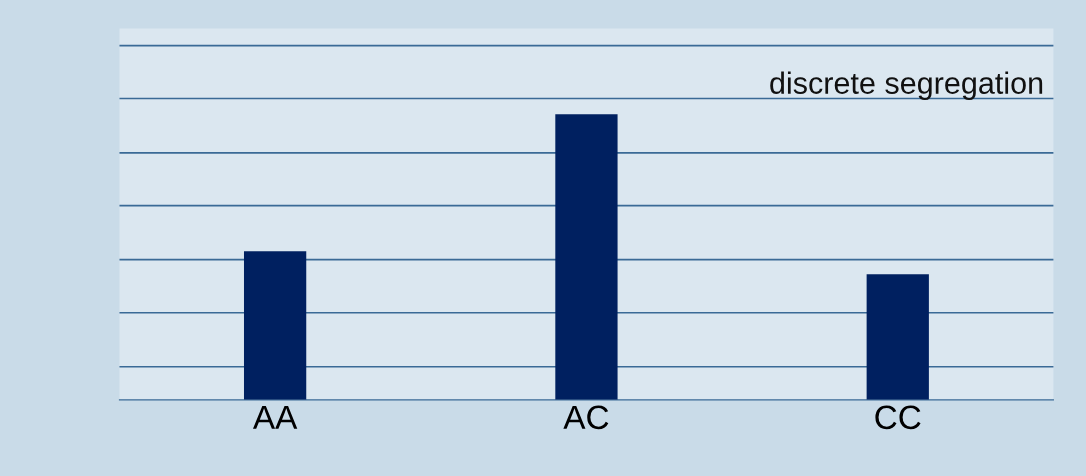 This screenshot has width=1086, height=476. I want to click on x-tick-label: AA, so click(275, 417).